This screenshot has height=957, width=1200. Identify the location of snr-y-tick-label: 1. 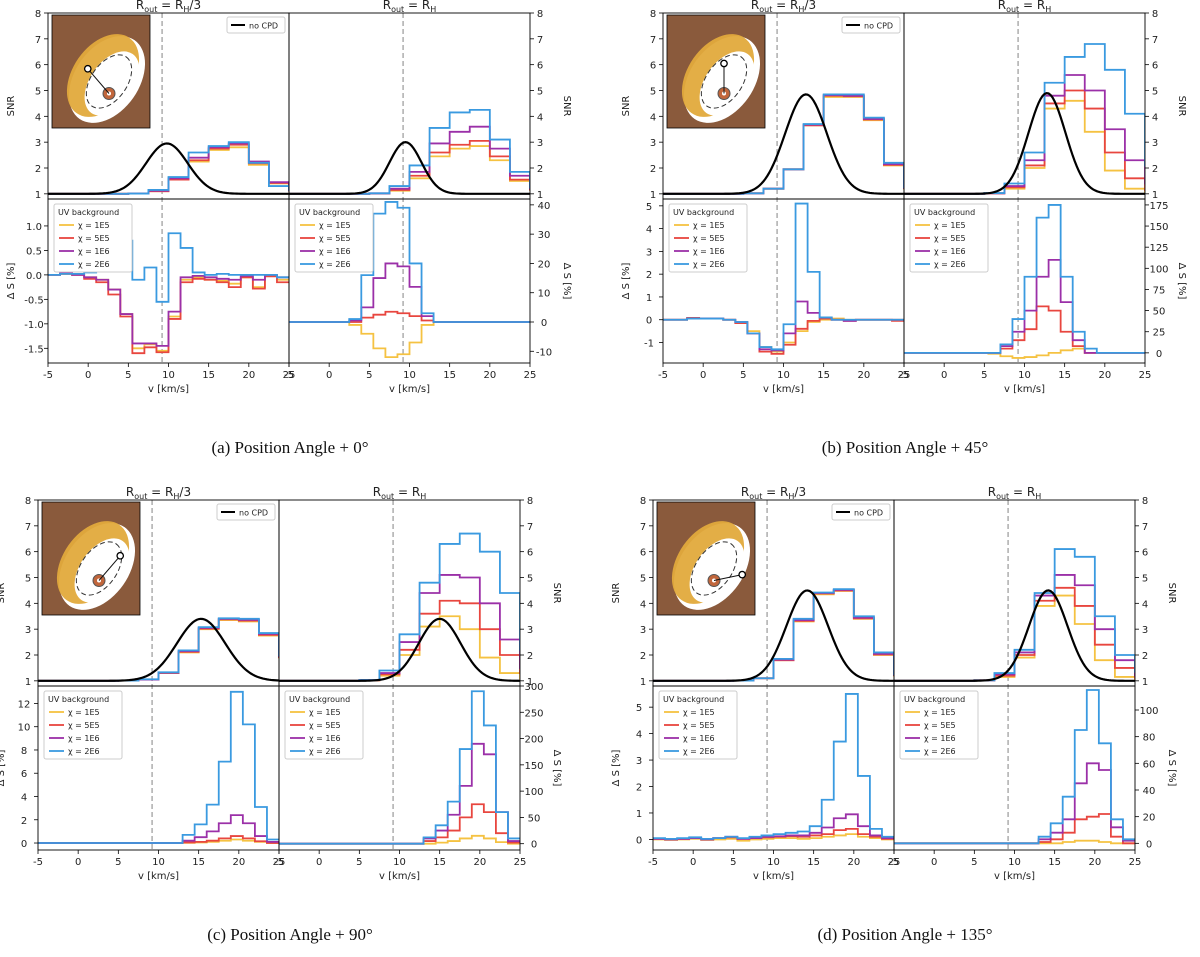
(1145, 682).